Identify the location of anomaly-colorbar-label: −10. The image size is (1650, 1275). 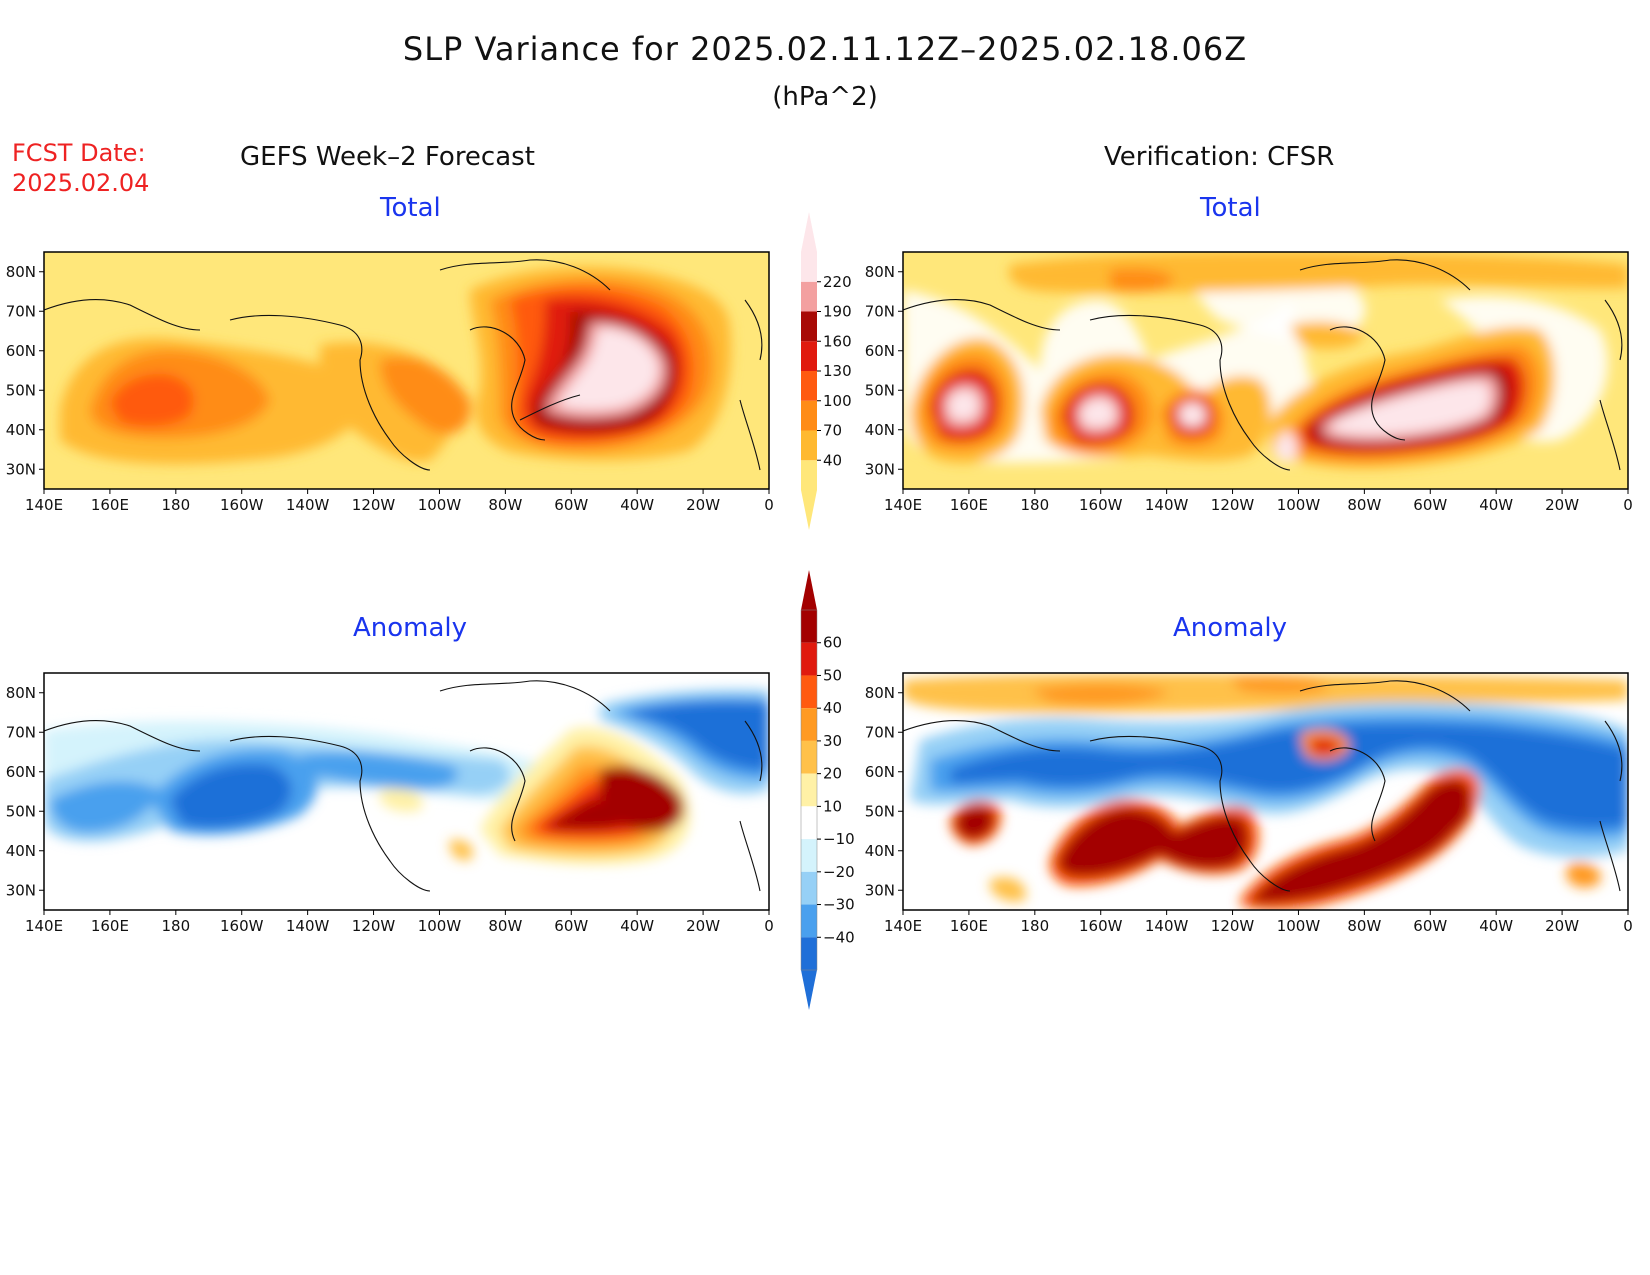
(839, 839).